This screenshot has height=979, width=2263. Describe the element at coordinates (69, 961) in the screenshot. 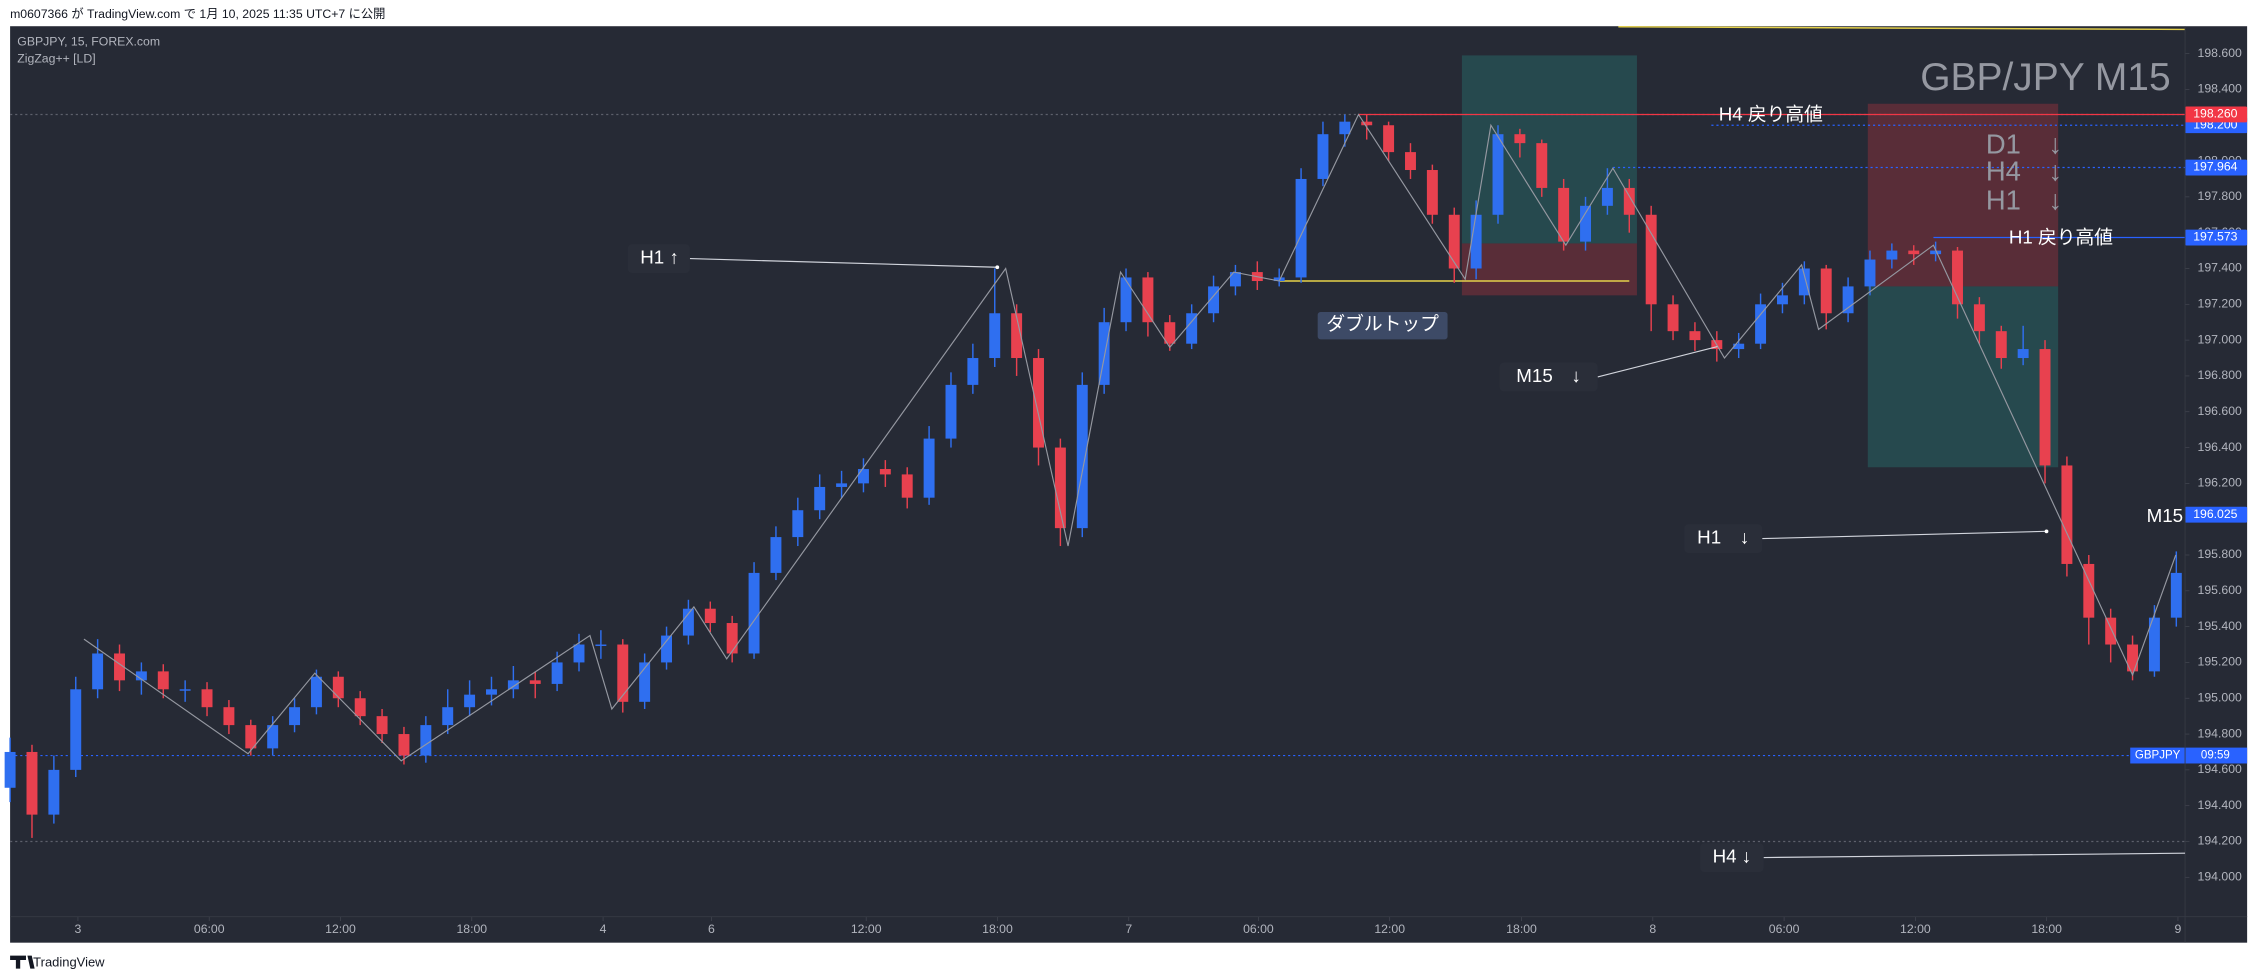

I see `brand: TradingView` at that location.